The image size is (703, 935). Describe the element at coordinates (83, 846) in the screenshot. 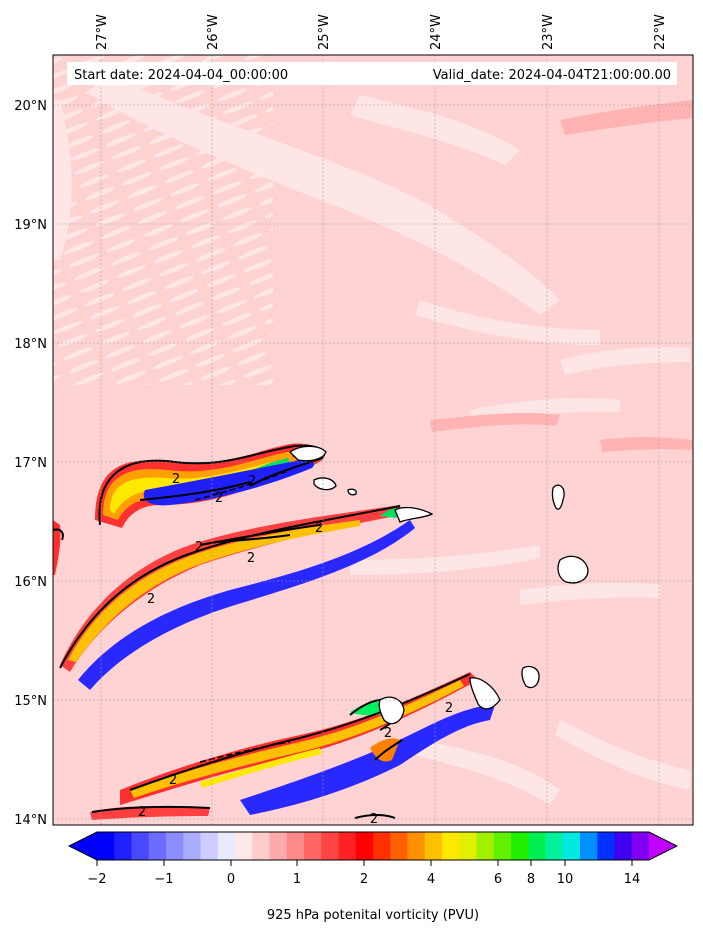

I see `colorbar-under-arrow` at that location.